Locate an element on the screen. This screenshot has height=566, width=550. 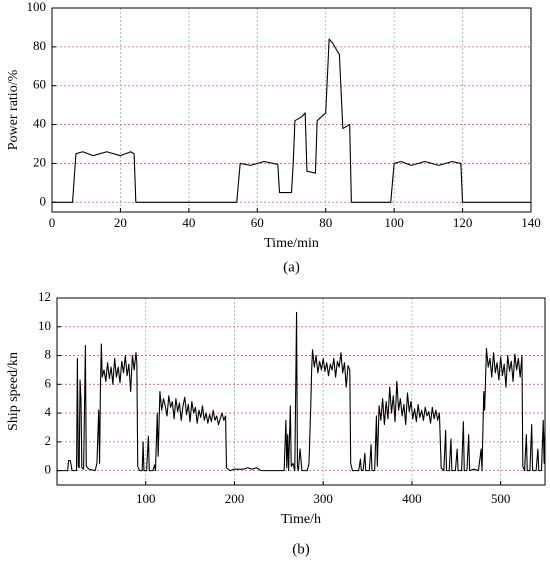
x-tick-label: 400 is located at coordinates (412, 498).